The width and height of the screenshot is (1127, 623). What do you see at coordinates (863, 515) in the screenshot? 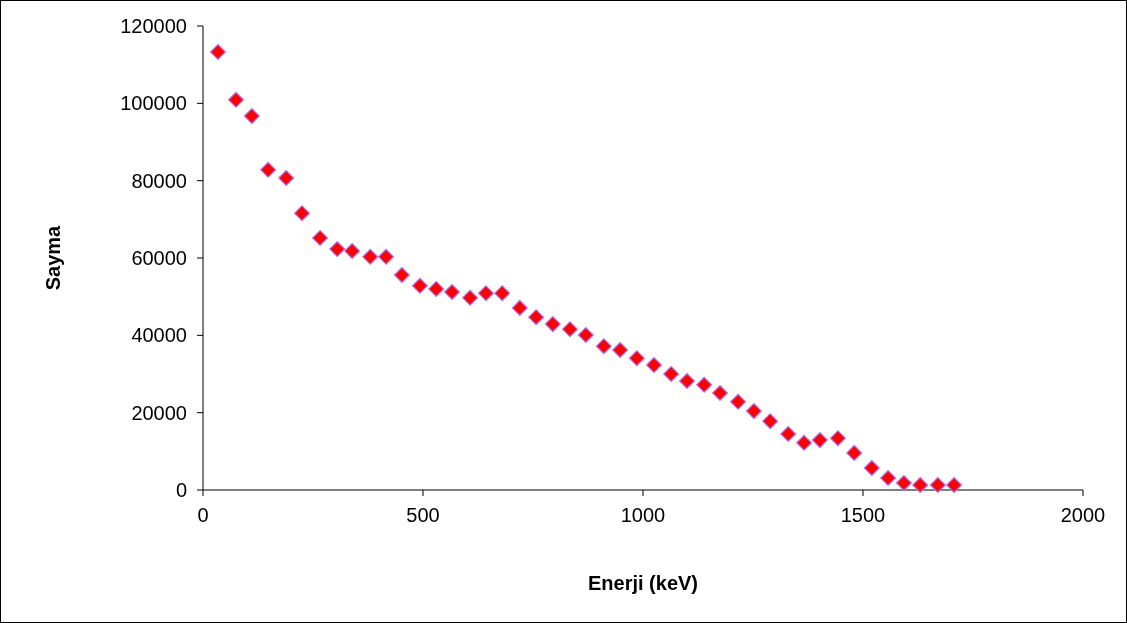
I see `x-tick-label: 1500` at bounding box center [863, 515].